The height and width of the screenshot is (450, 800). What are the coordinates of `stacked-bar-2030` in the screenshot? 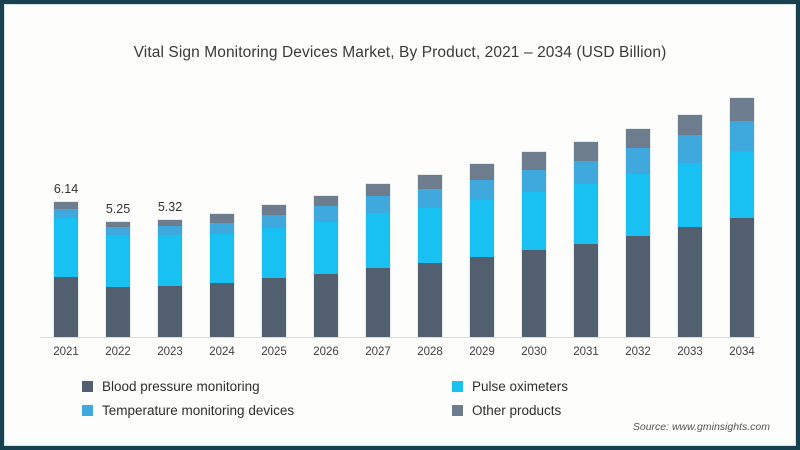 It's located at (534, 244).